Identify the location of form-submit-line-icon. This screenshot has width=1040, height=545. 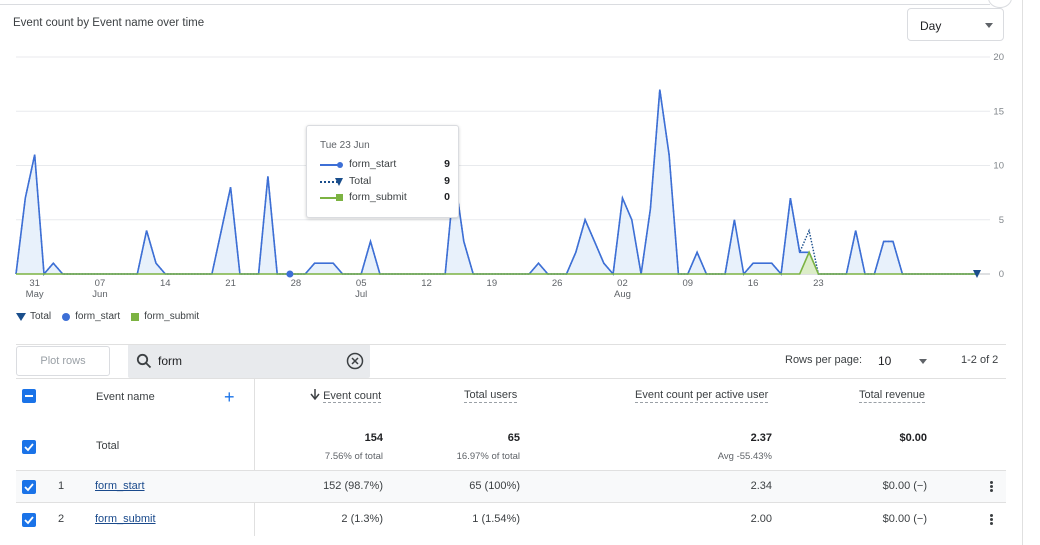
(331, 197).